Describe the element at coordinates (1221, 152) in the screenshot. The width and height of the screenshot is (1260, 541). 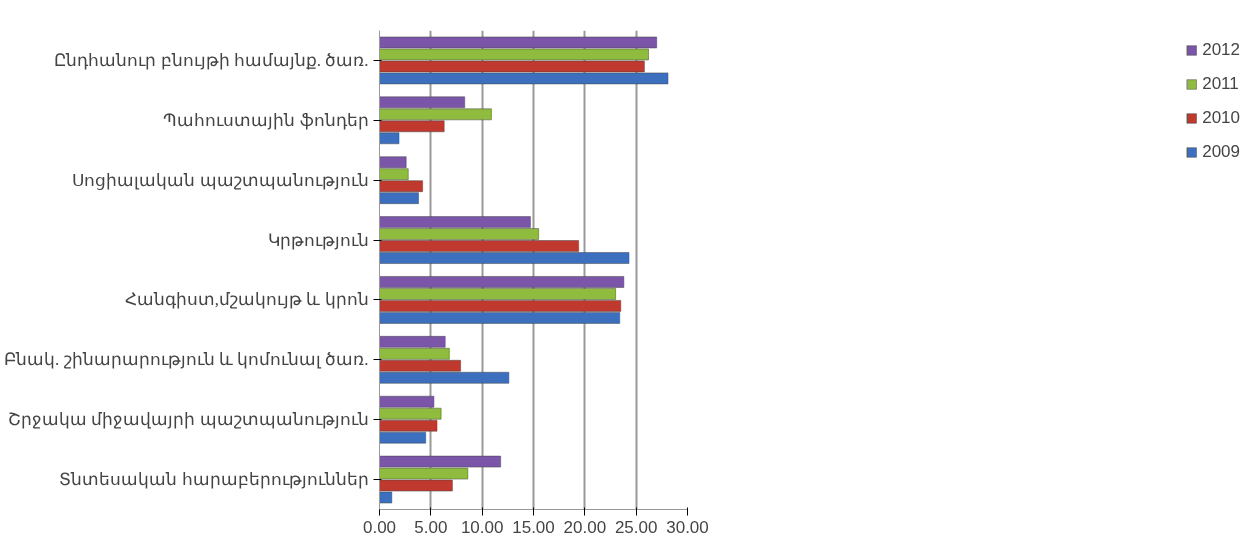
I see `legend-label: 2009` at that location.